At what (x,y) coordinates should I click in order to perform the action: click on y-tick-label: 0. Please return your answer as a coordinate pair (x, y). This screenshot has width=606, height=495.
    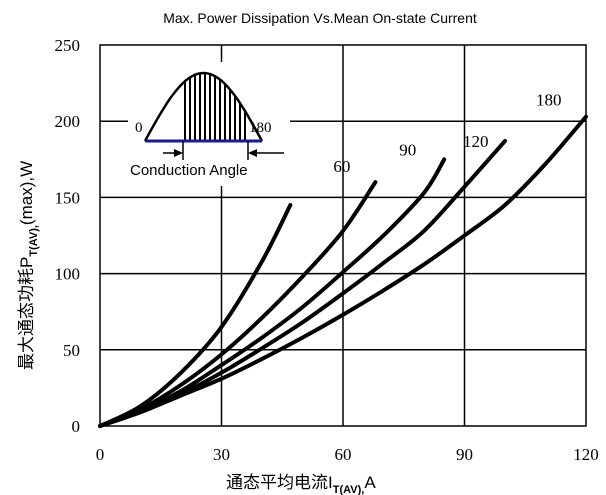
    Looking at the image, I should click on (76, 426).